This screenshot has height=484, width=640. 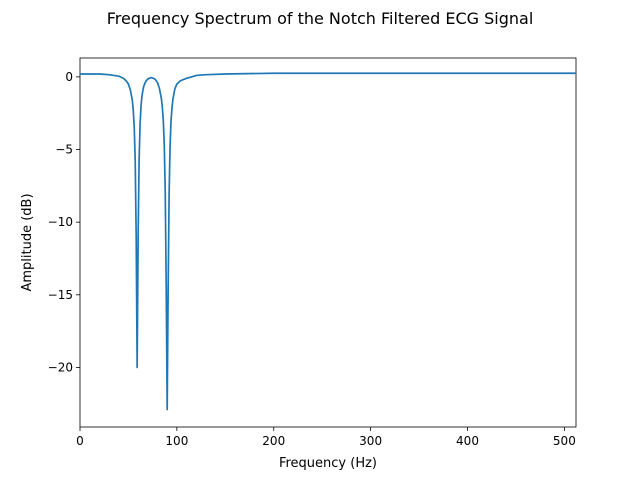 What do you see at coordinates (273, 441) in the screenshot?
I see `x-tick-label: 200` at bounding box center [273, 441].